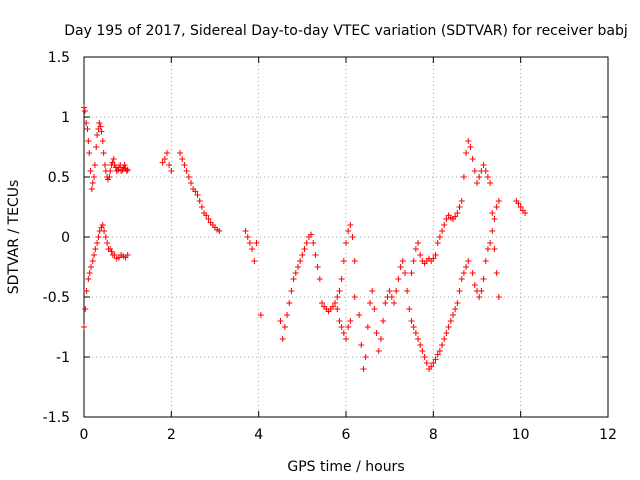 The height and width of the screenshot is (480, 640). I want to click on series-lower-branch, so click(219, 282).